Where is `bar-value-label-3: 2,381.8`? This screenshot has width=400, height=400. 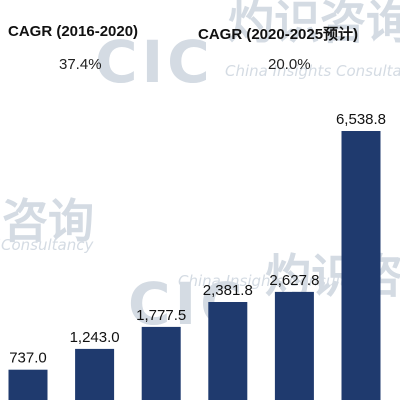
bar-value-label-3: 2,381.8 is located at coordinates (228, 290).